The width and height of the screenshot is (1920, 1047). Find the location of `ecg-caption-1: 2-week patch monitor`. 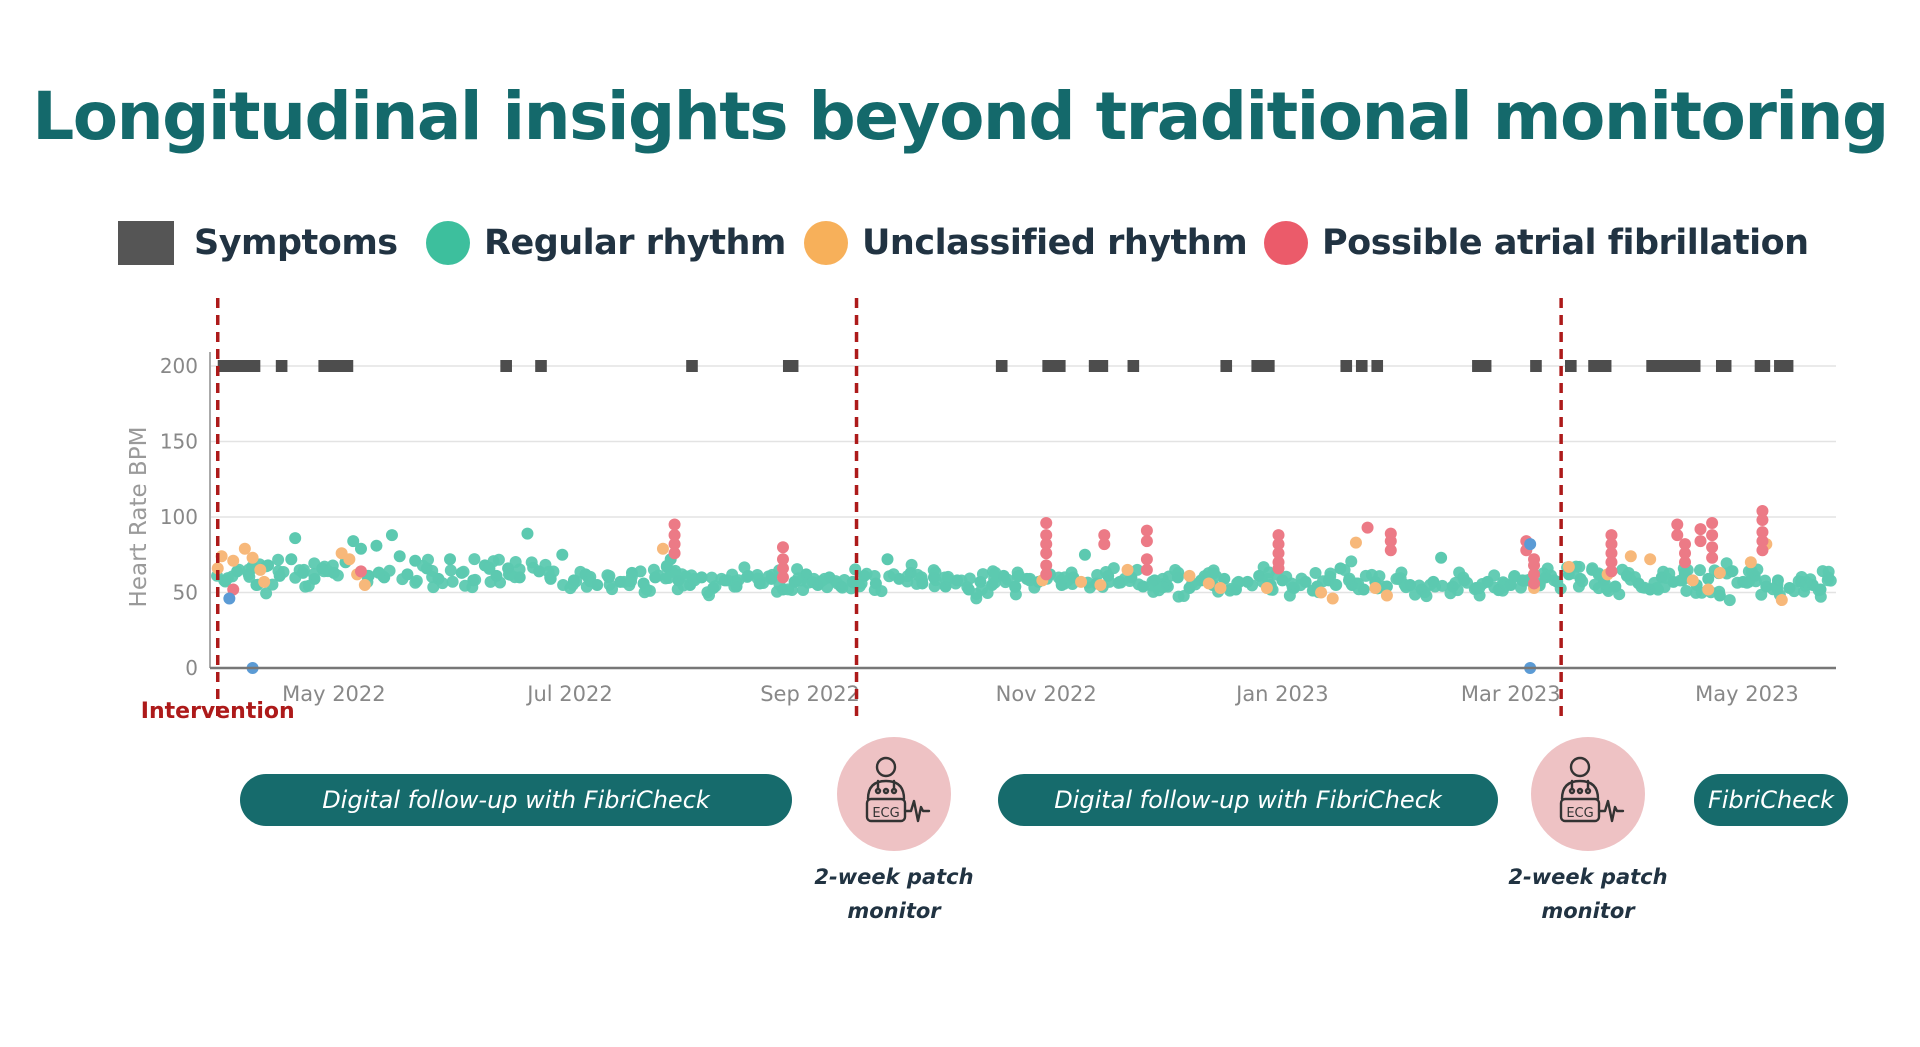

ecg-caption-1: 2-week patch monitor is located at coordinates (894, 894).